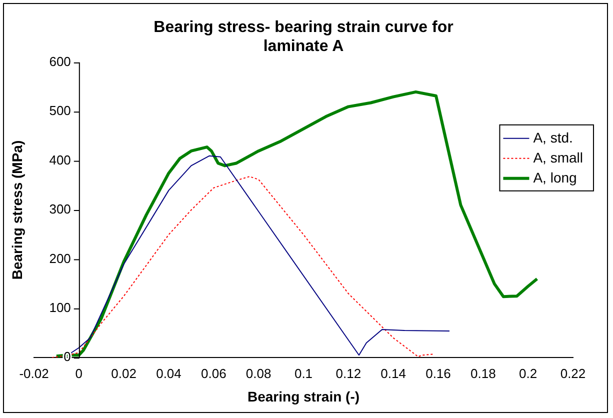  What do you see at coordinates (553, 137) in the screenshot?
I see `legend-label: A, std.` at bounding box center [553, 137].